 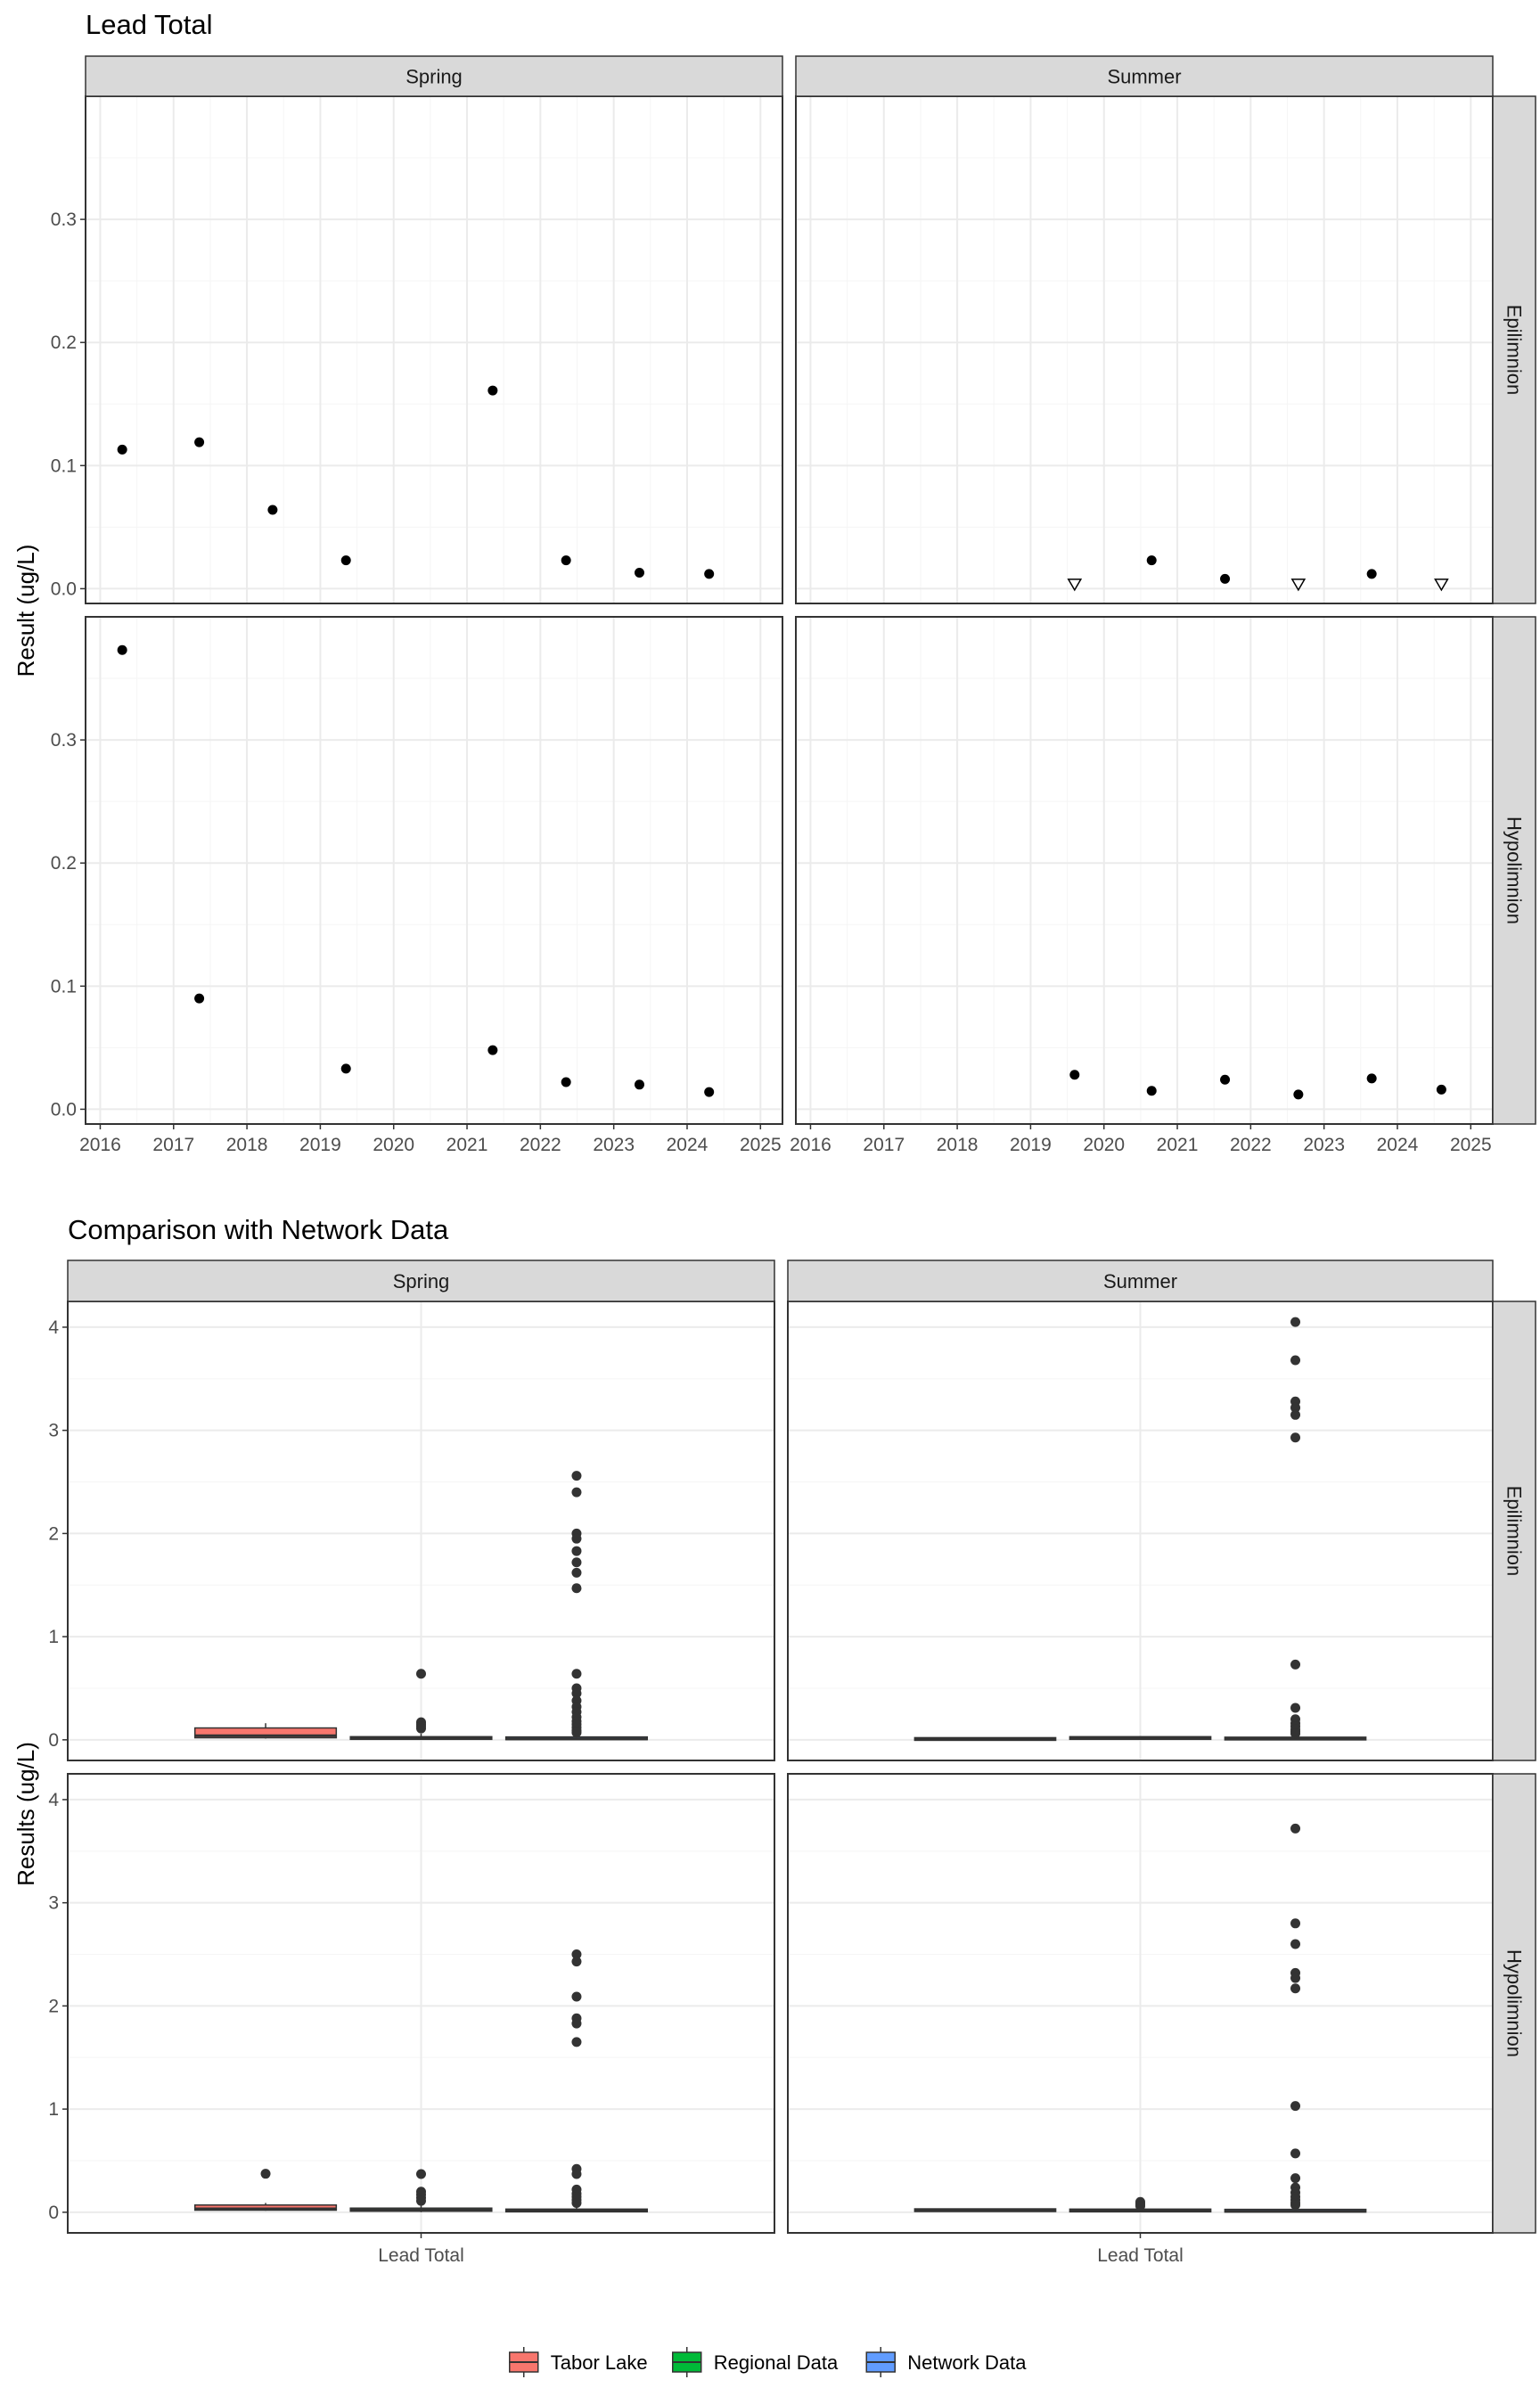 I want to click on y-tick-label: 0.2, so click(x=64, y=342).